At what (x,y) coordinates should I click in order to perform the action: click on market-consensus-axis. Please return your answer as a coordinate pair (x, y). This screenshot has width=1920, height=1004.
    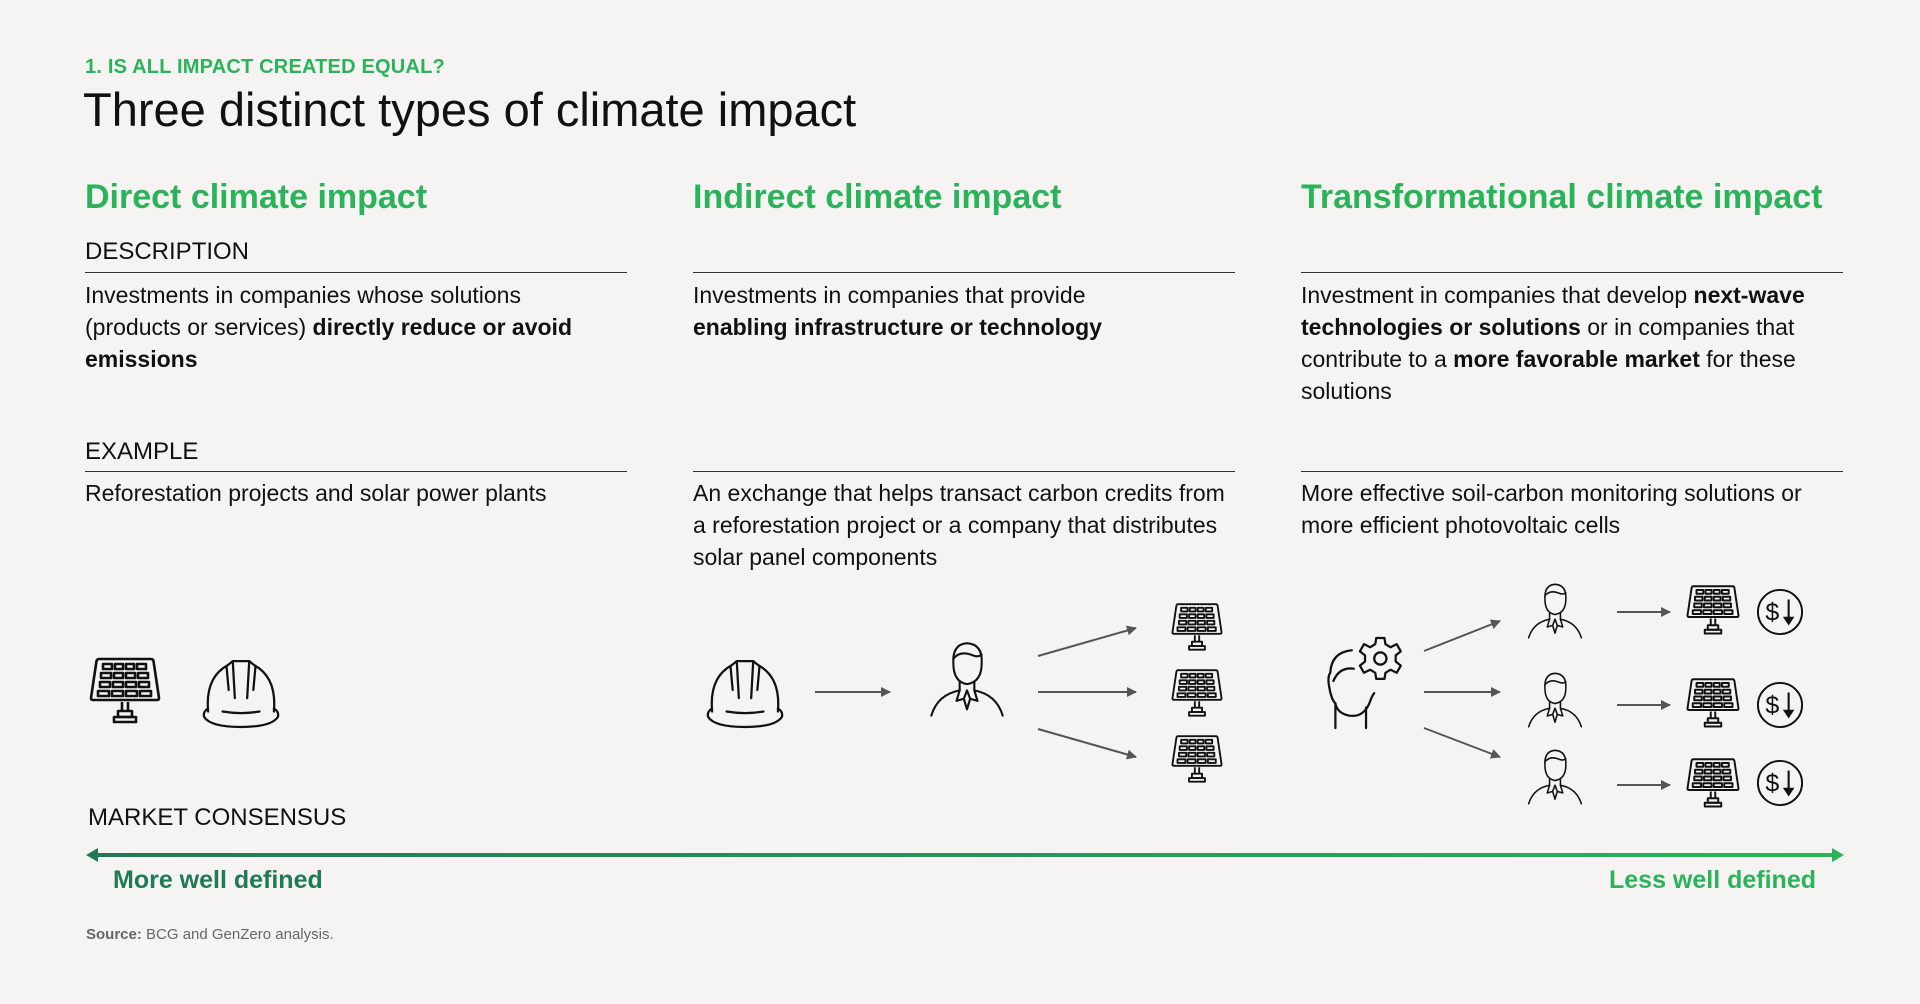
    Looking at the image, I should click on (965, 855).